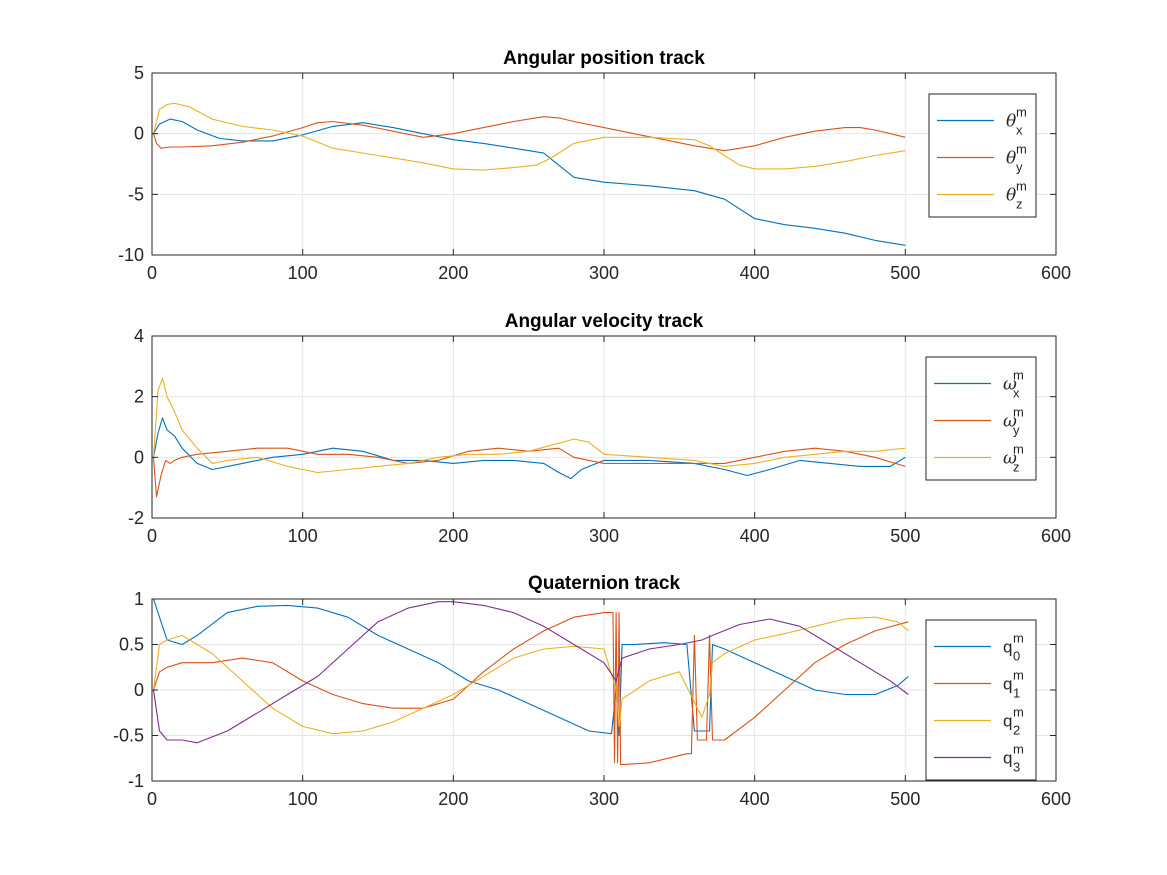 The width and height of the screenshot is (1167, 875). What do you see at coordinates (139, 336) in the screenshot?
I see `y-tick-label: 4` at bounding box center [139, 336].